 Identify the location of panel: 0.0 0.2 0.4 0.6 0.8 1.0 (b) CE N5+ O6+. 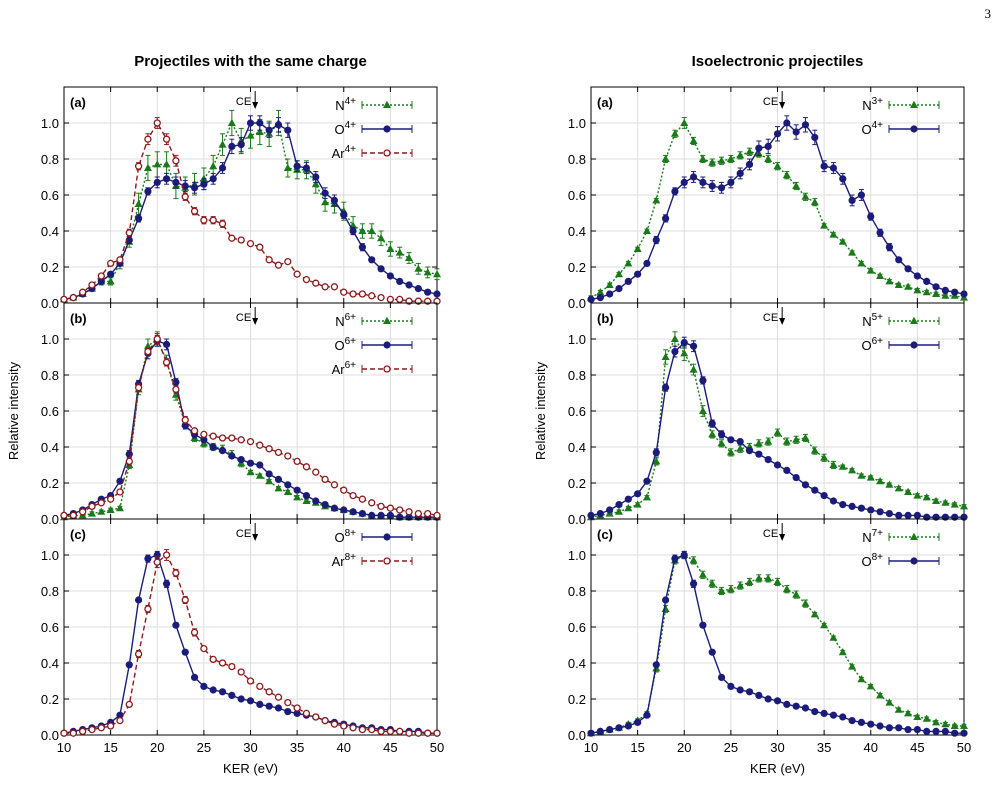
(768, 414).